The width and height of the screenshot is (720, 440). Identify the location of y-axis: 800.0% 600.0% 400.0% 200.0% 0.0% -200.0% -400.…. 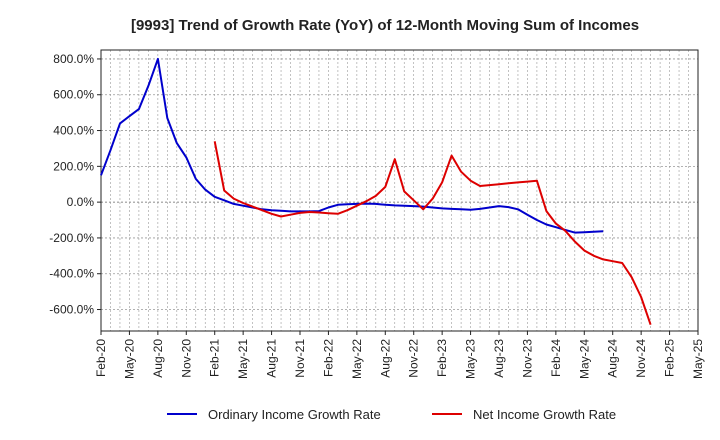
(75, 184).